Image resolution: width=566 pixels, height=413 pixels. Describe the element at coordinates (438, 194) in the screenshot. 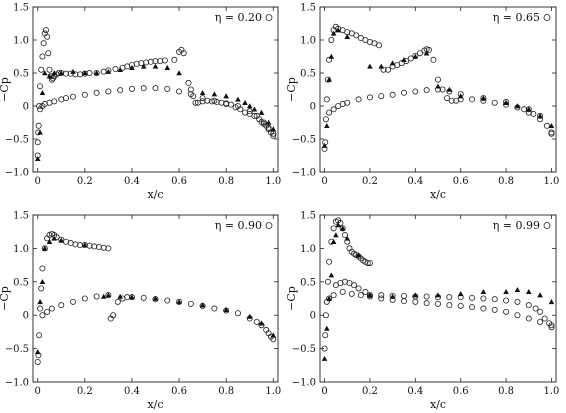

I see `x-axis-label: x/c` at that location.